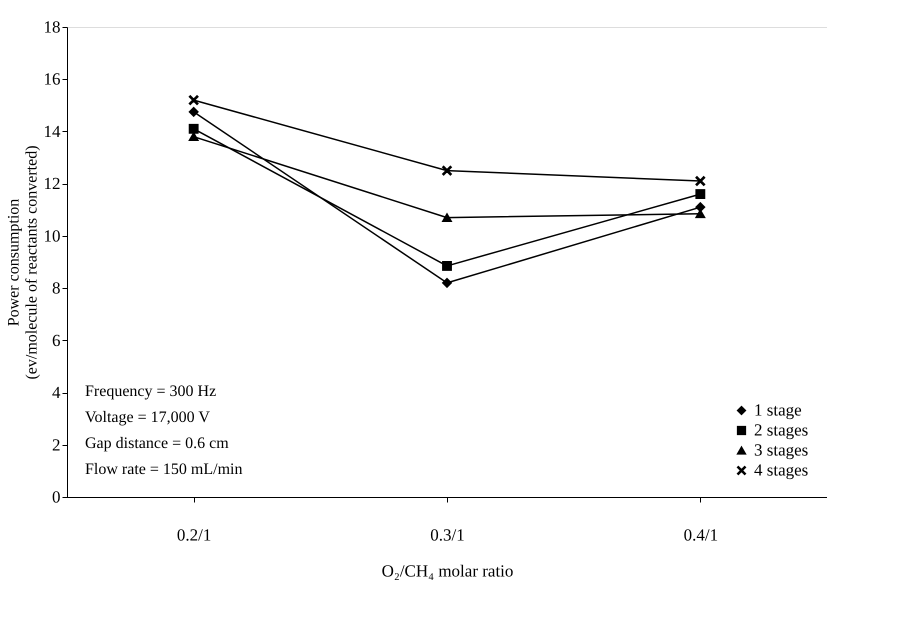 The image size is (924, 619). I want to click on annotation: Voltage = 17,000 V, so click(147, 417).